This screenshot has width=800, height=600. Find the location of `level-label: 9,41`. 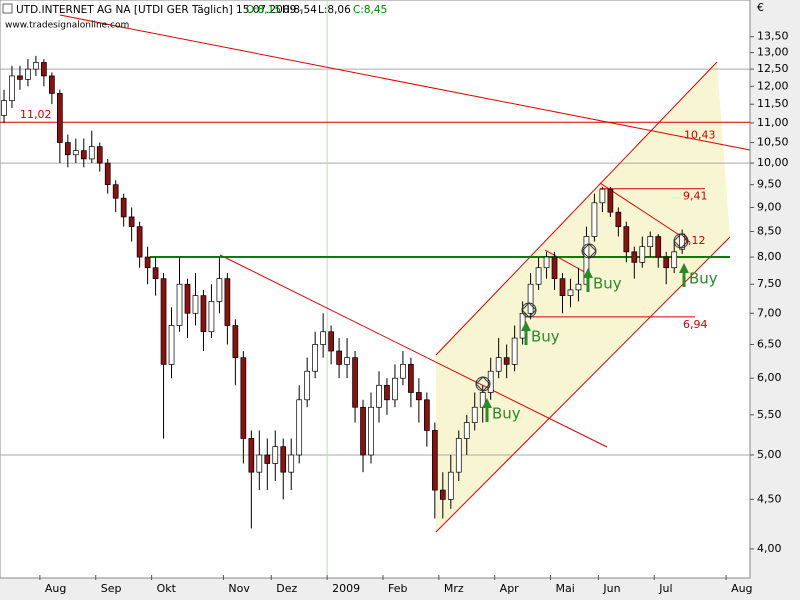

level-label: 9,41 is located at coordinates (695, 196).